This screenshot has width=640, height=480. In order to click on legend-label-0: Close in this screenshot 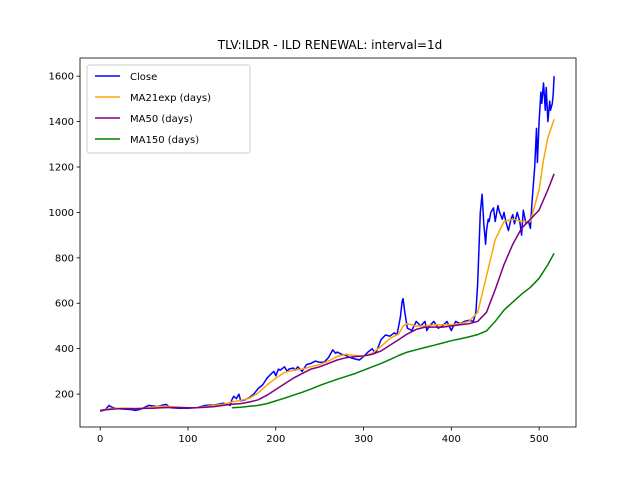, I will do `click(143, 77)`.